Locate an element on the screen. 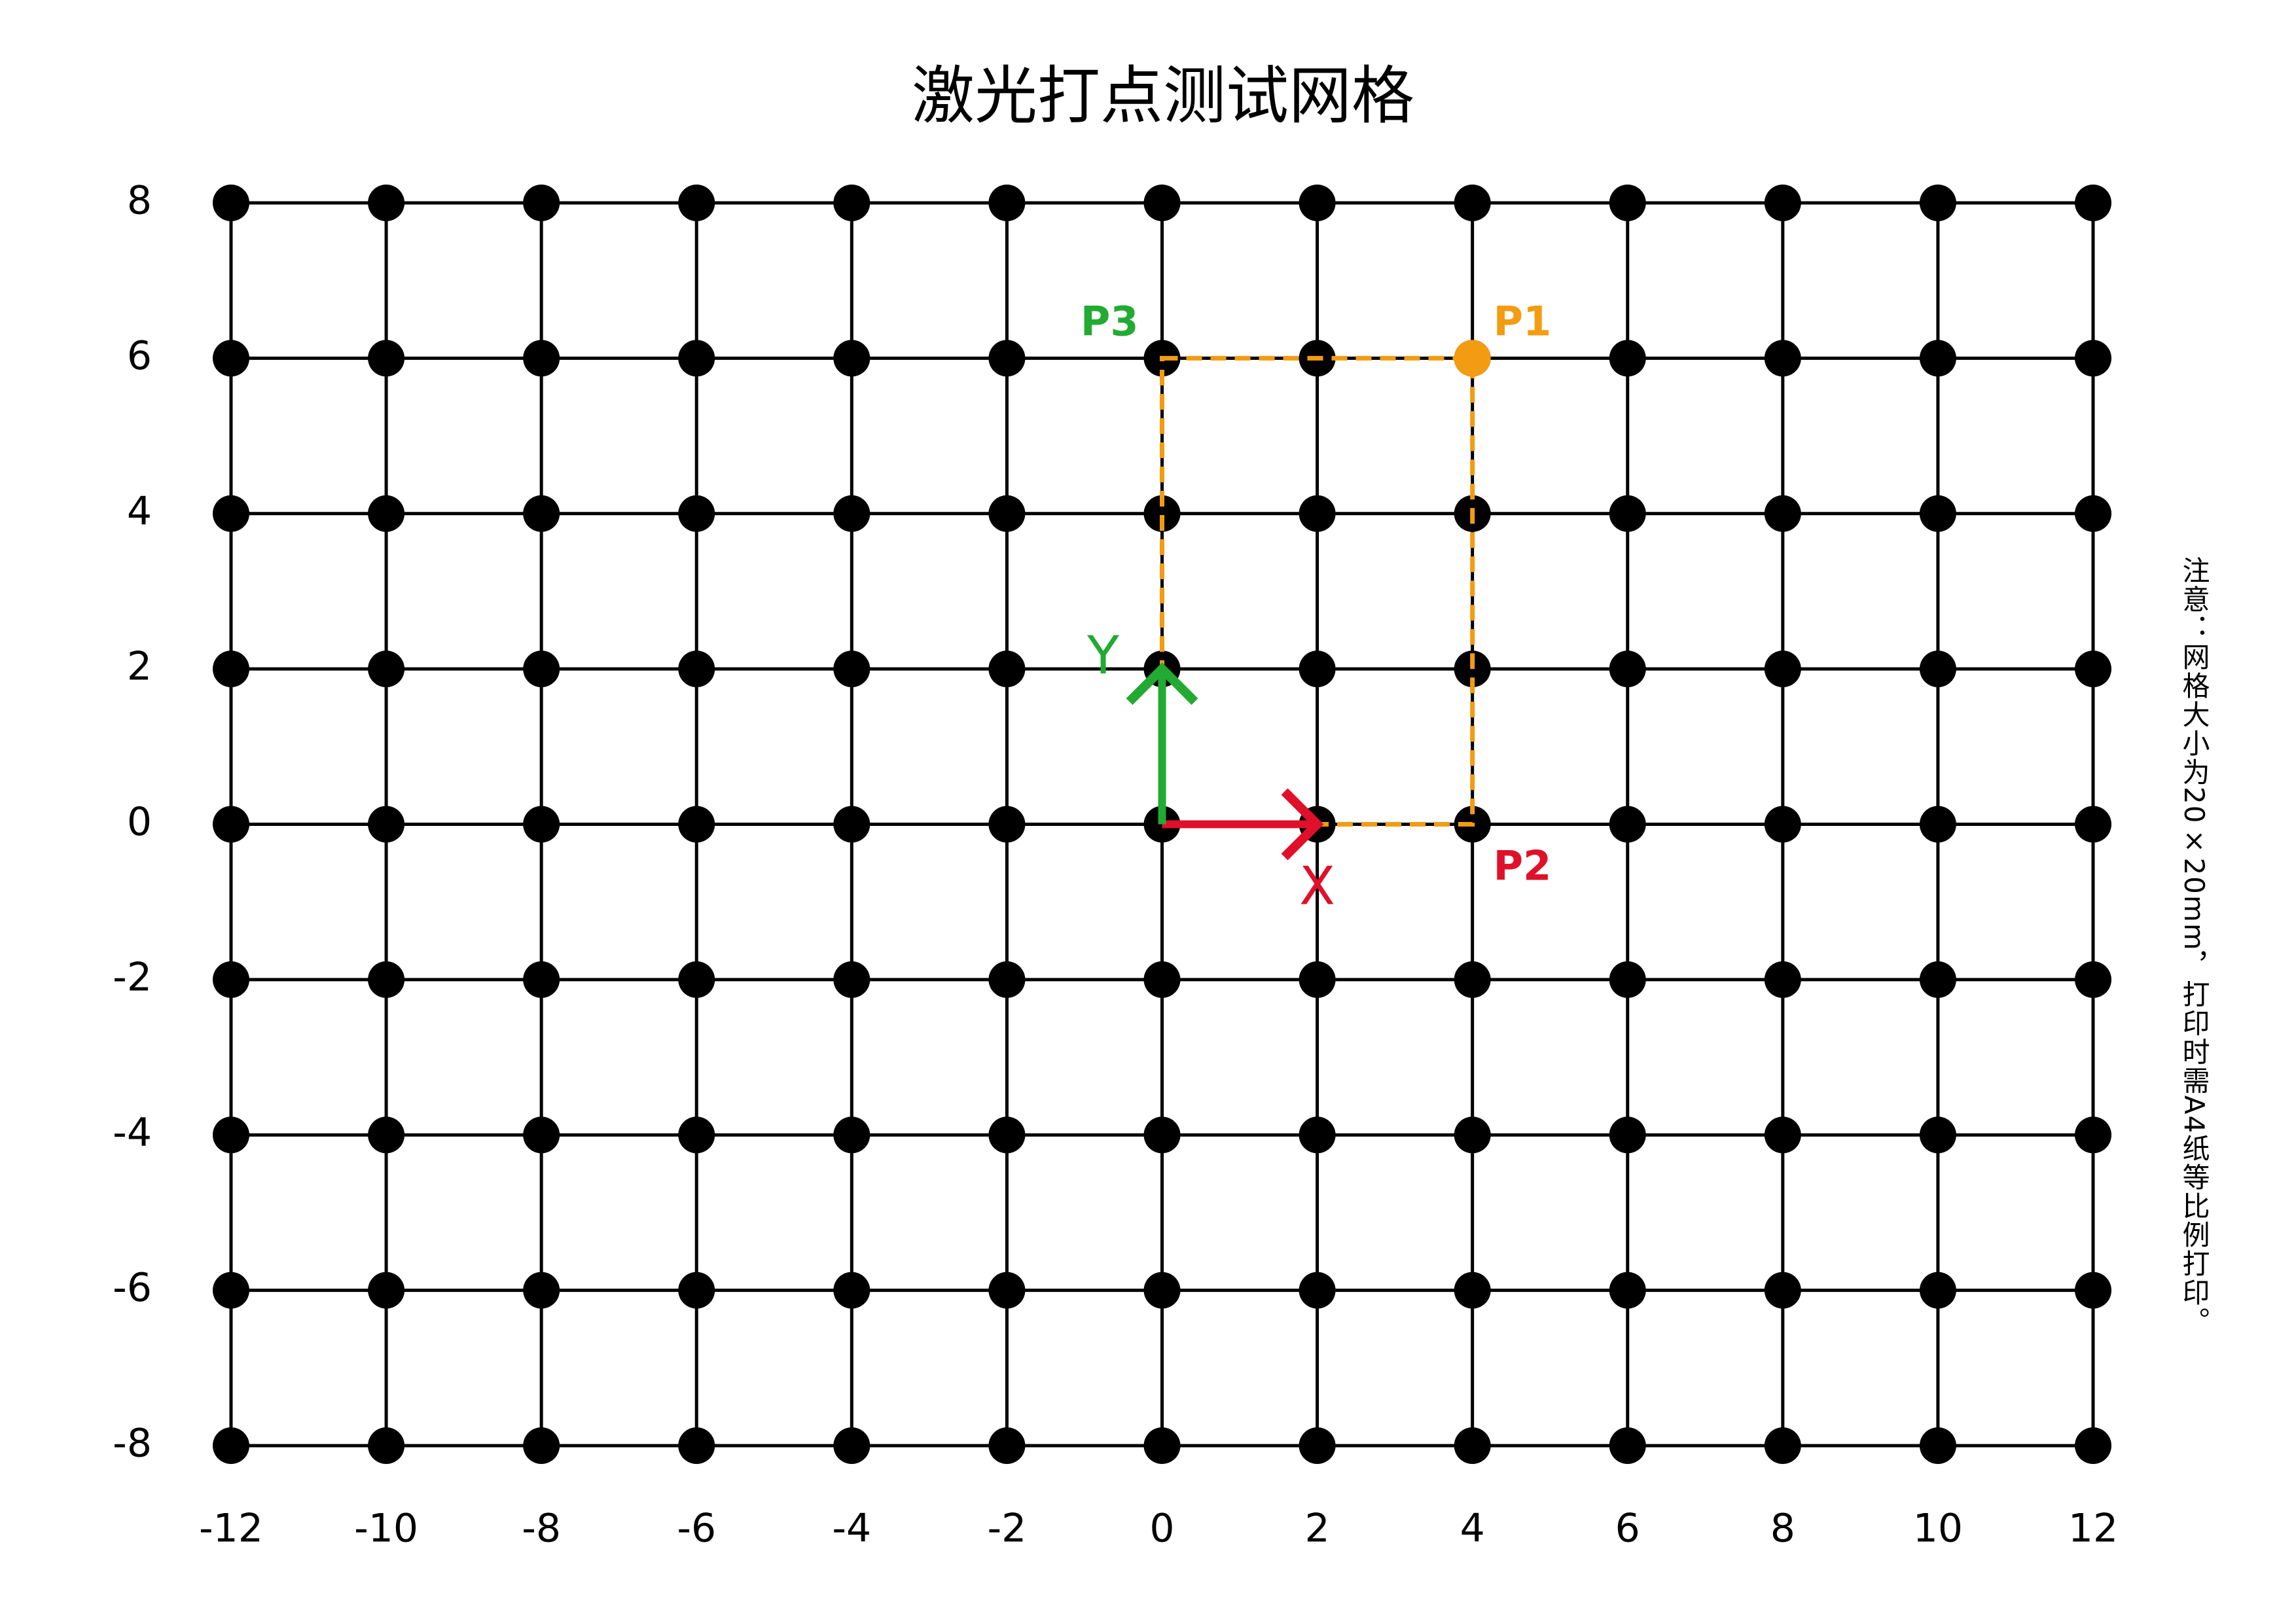 This screenshot has height=1623, width=2296. x-tick-label: -6 is located at coordinates (696, 1529).